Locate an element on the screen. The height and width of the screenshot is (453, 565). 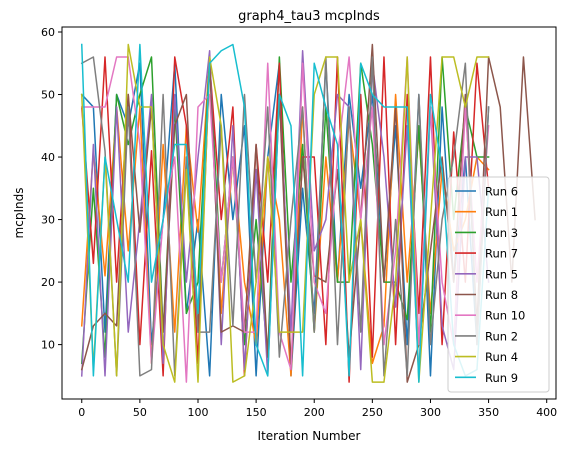
y-tick-label: 20 is located at coordinates (48, 282).